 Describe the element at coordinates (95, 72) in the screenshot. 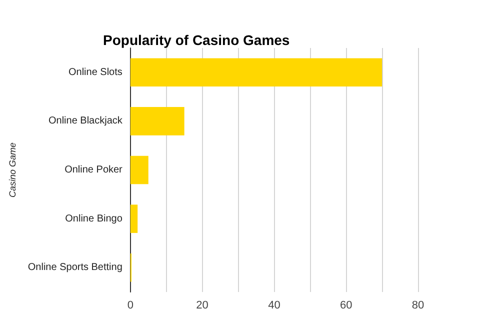

I see `y-tick-label: Online Slots` at that location.